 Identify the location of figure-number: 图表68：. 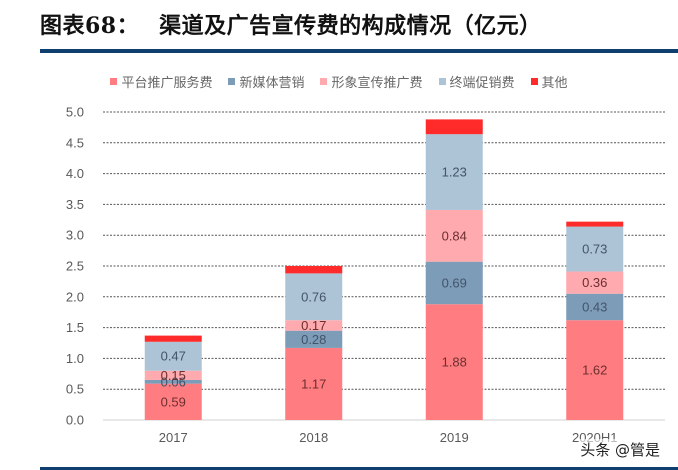
(90, 26).